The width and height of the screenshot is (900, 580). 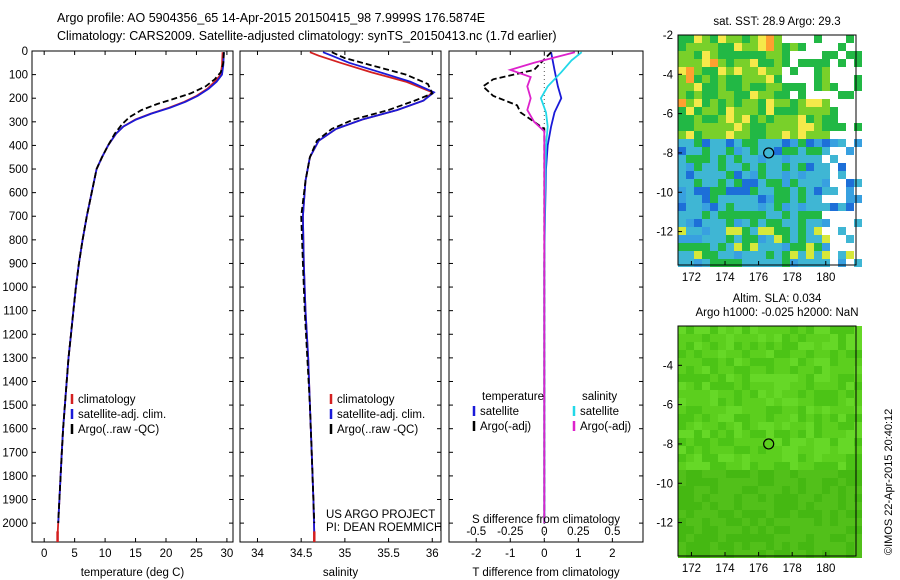 What do you see at coordinates (122, 415) in the screenshot?
I see `temperature-legend-label: satellite-adj. clim.` at bounding box center [122, 415].